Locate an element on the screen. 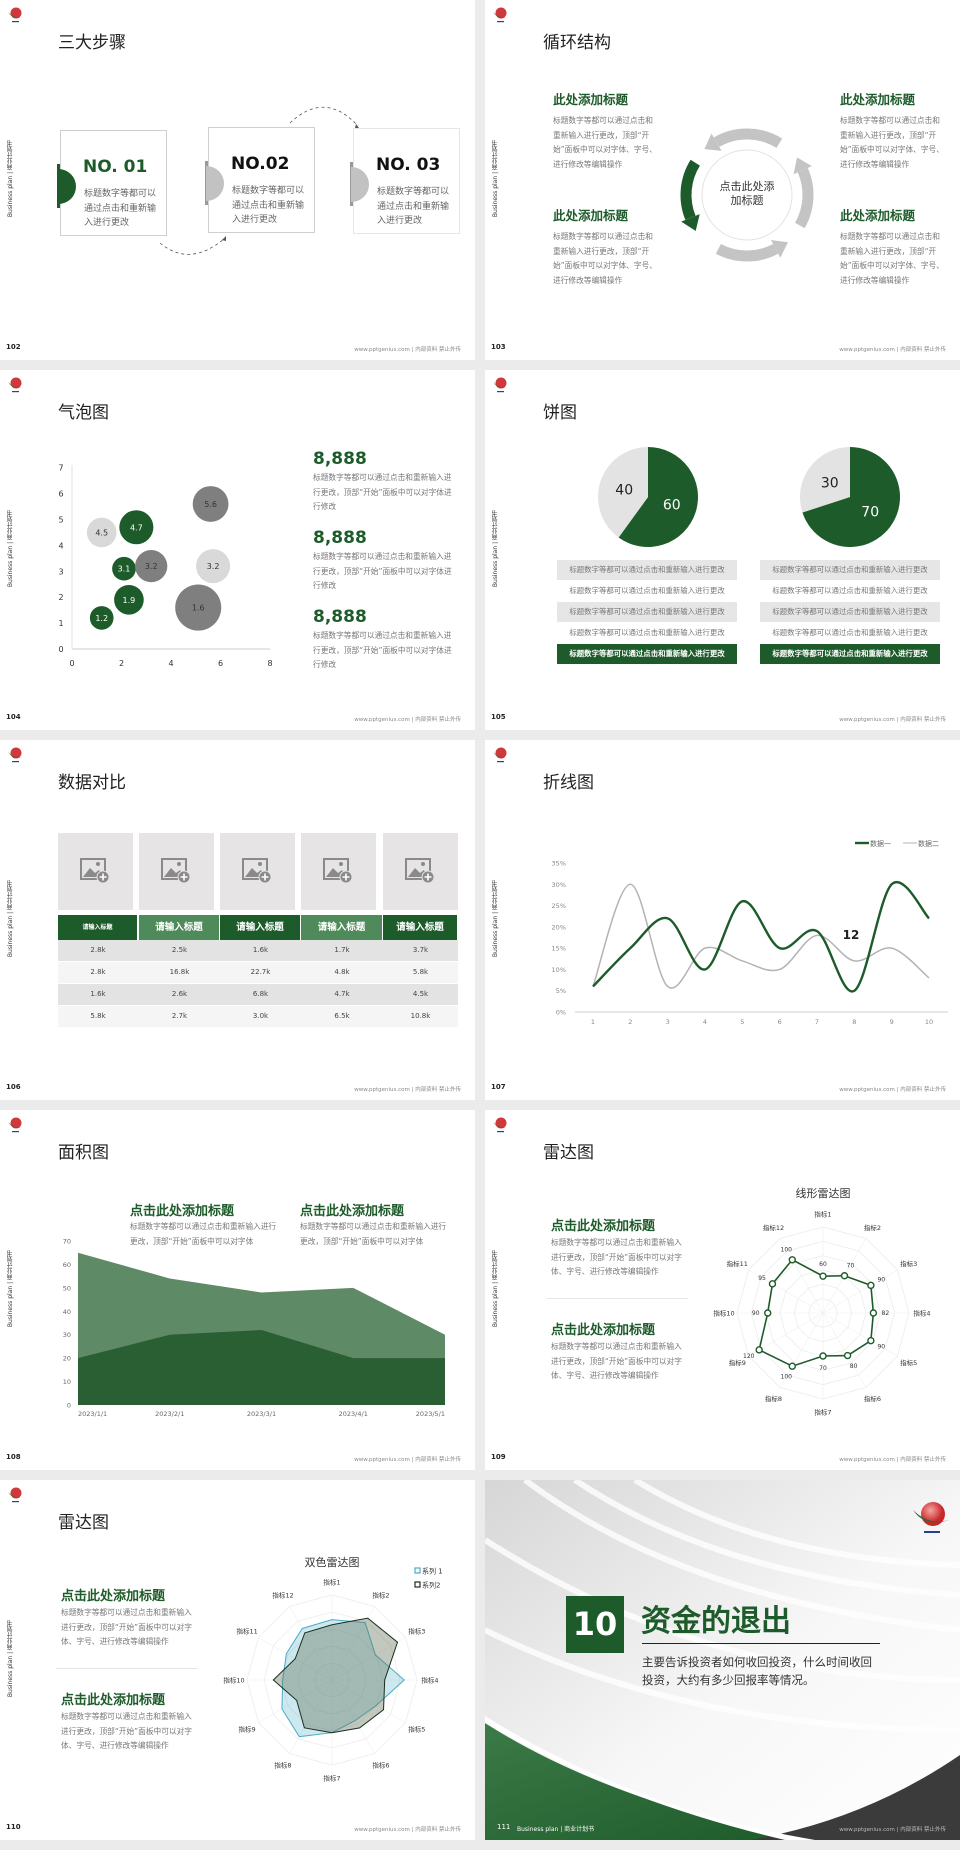 This screenshot has height=1850, width=960. y-tick-label: 10 is located at coordinates (67, 1382).